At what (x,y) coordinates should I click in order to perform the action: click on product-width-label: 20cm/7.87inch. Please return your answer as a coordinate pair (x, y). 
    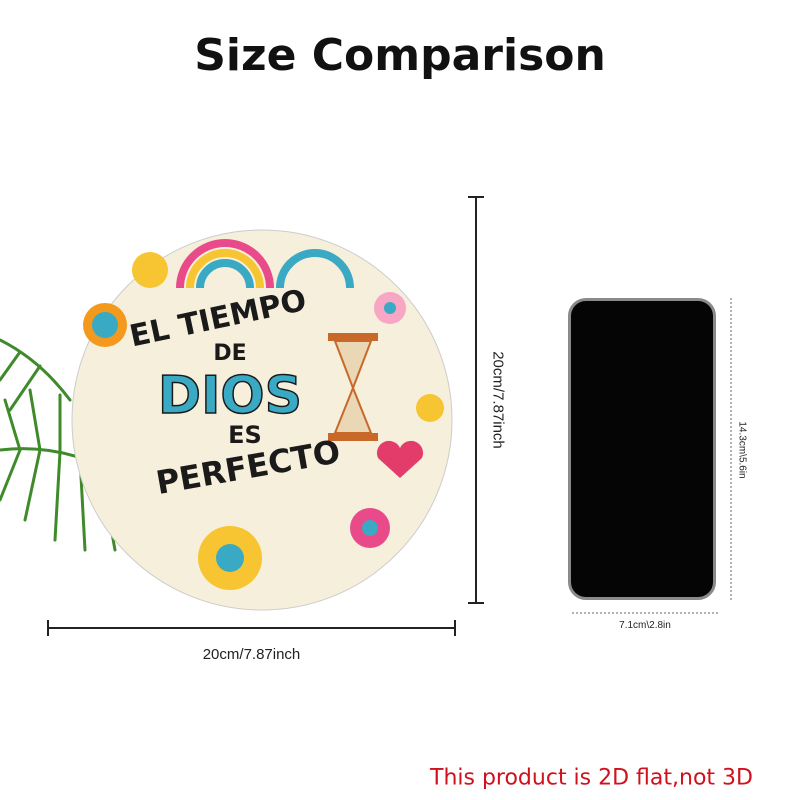
    Looking at the image, I should click on (251, 654).